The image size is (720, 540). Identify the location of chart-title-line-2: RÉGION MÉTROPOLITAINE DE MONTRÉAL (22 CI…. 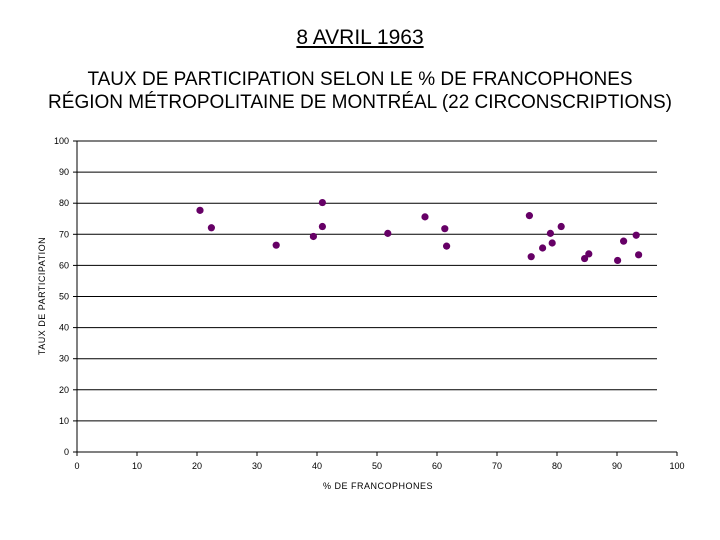
(360, 102).